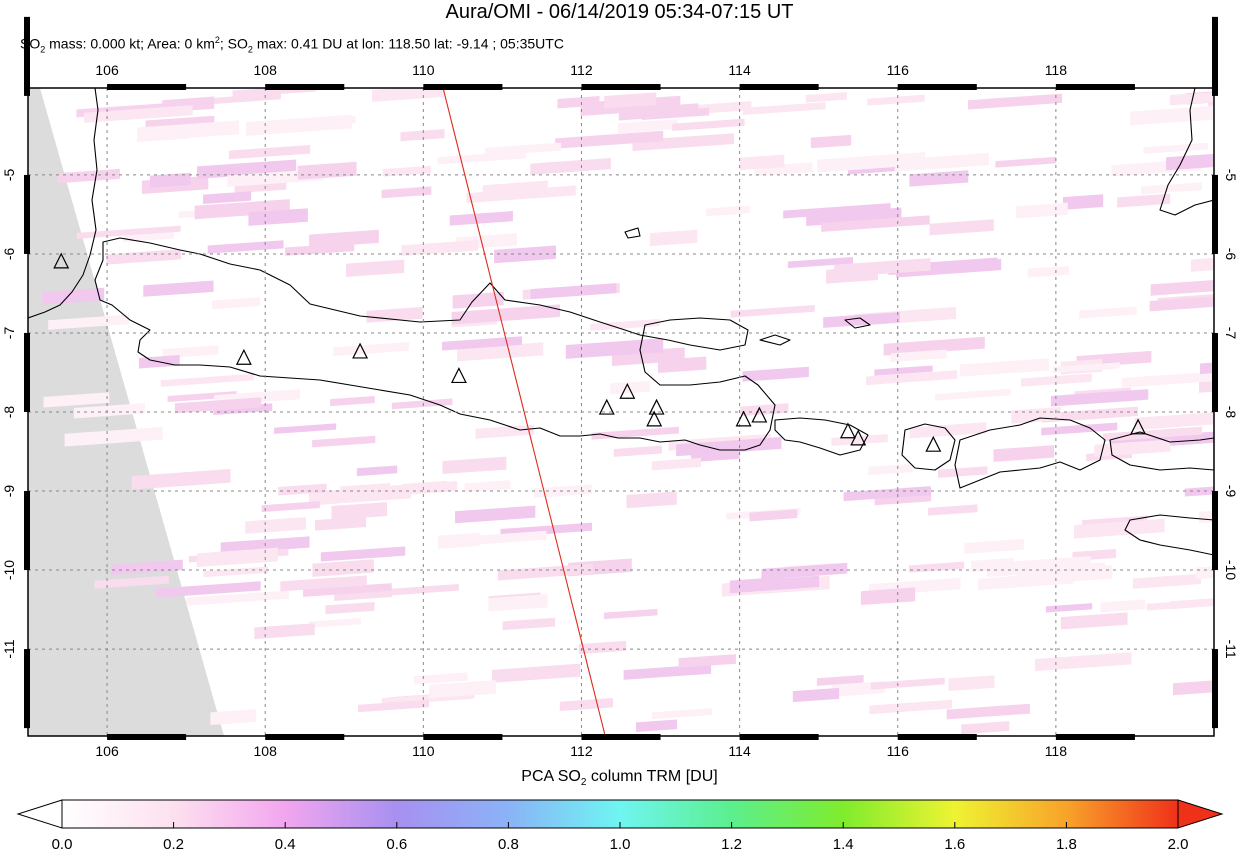 This screenshot has width=1239, height=855. What do you see at coordinates (1056, 70) in the screenshot?
I see `lon-label-top: 118` at bounding box center [1056, 70].